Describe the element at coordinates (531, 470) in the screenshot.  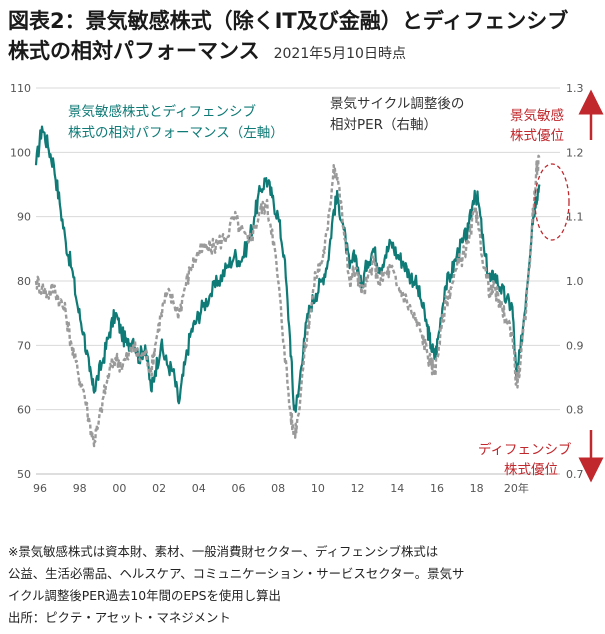
I see `defensive-advantage-label-line-2: 株式優位` at that location.